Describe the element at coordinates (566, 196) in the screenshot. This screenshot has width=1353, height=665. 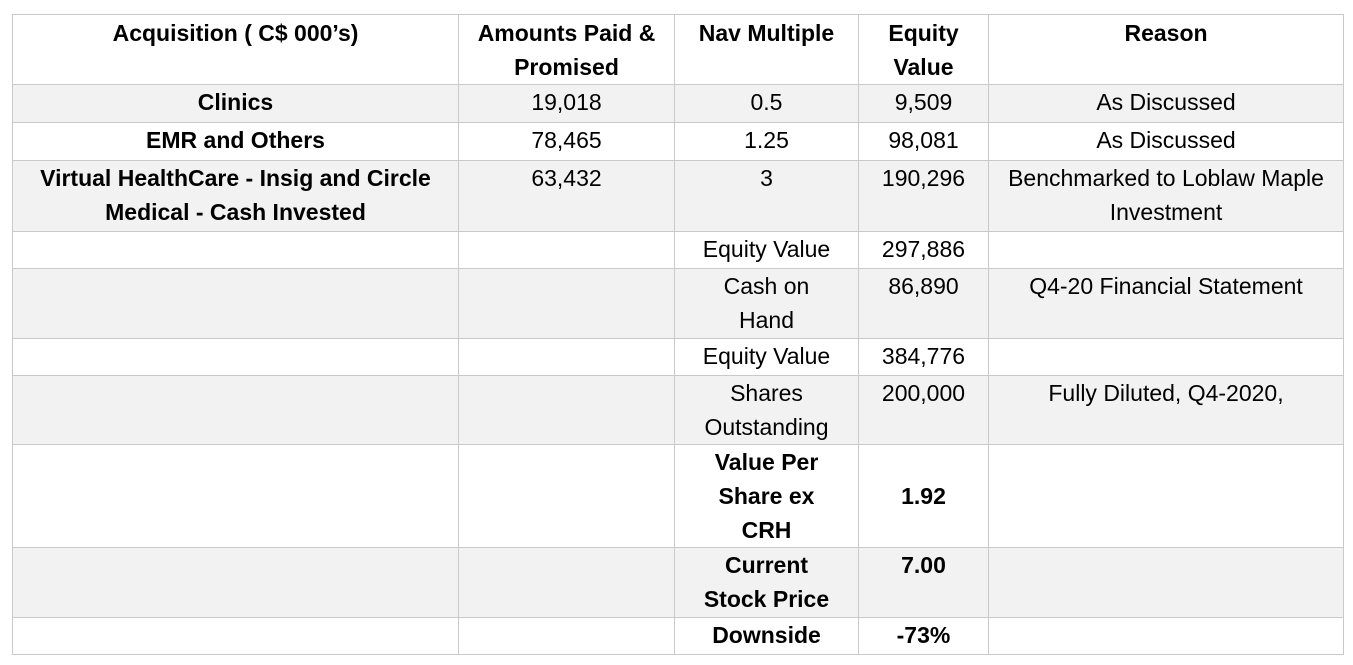
I see `amount-cell: 63,432` at that location.